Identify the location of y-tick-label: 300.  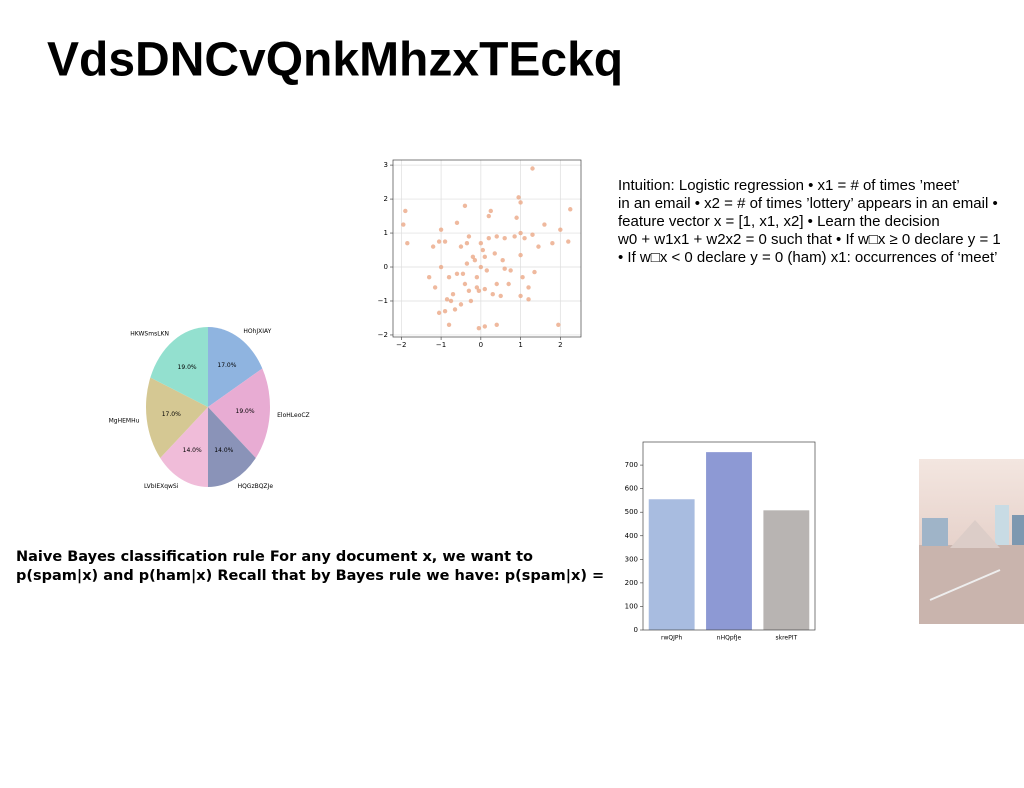
(631, 559).